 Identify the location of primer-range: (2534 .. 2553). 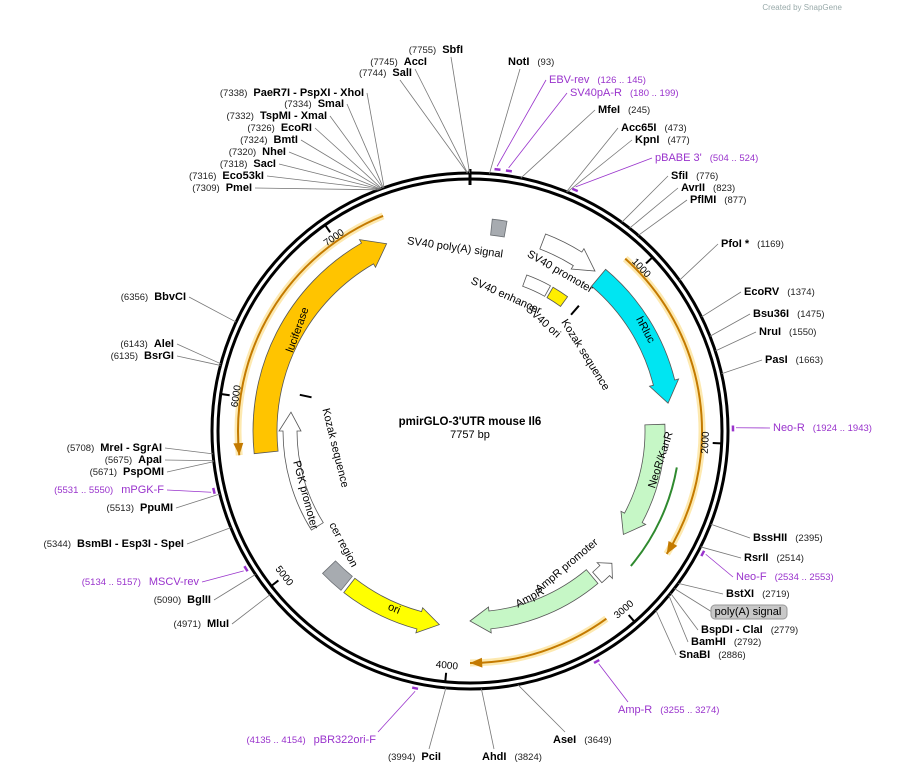
(804, 577).